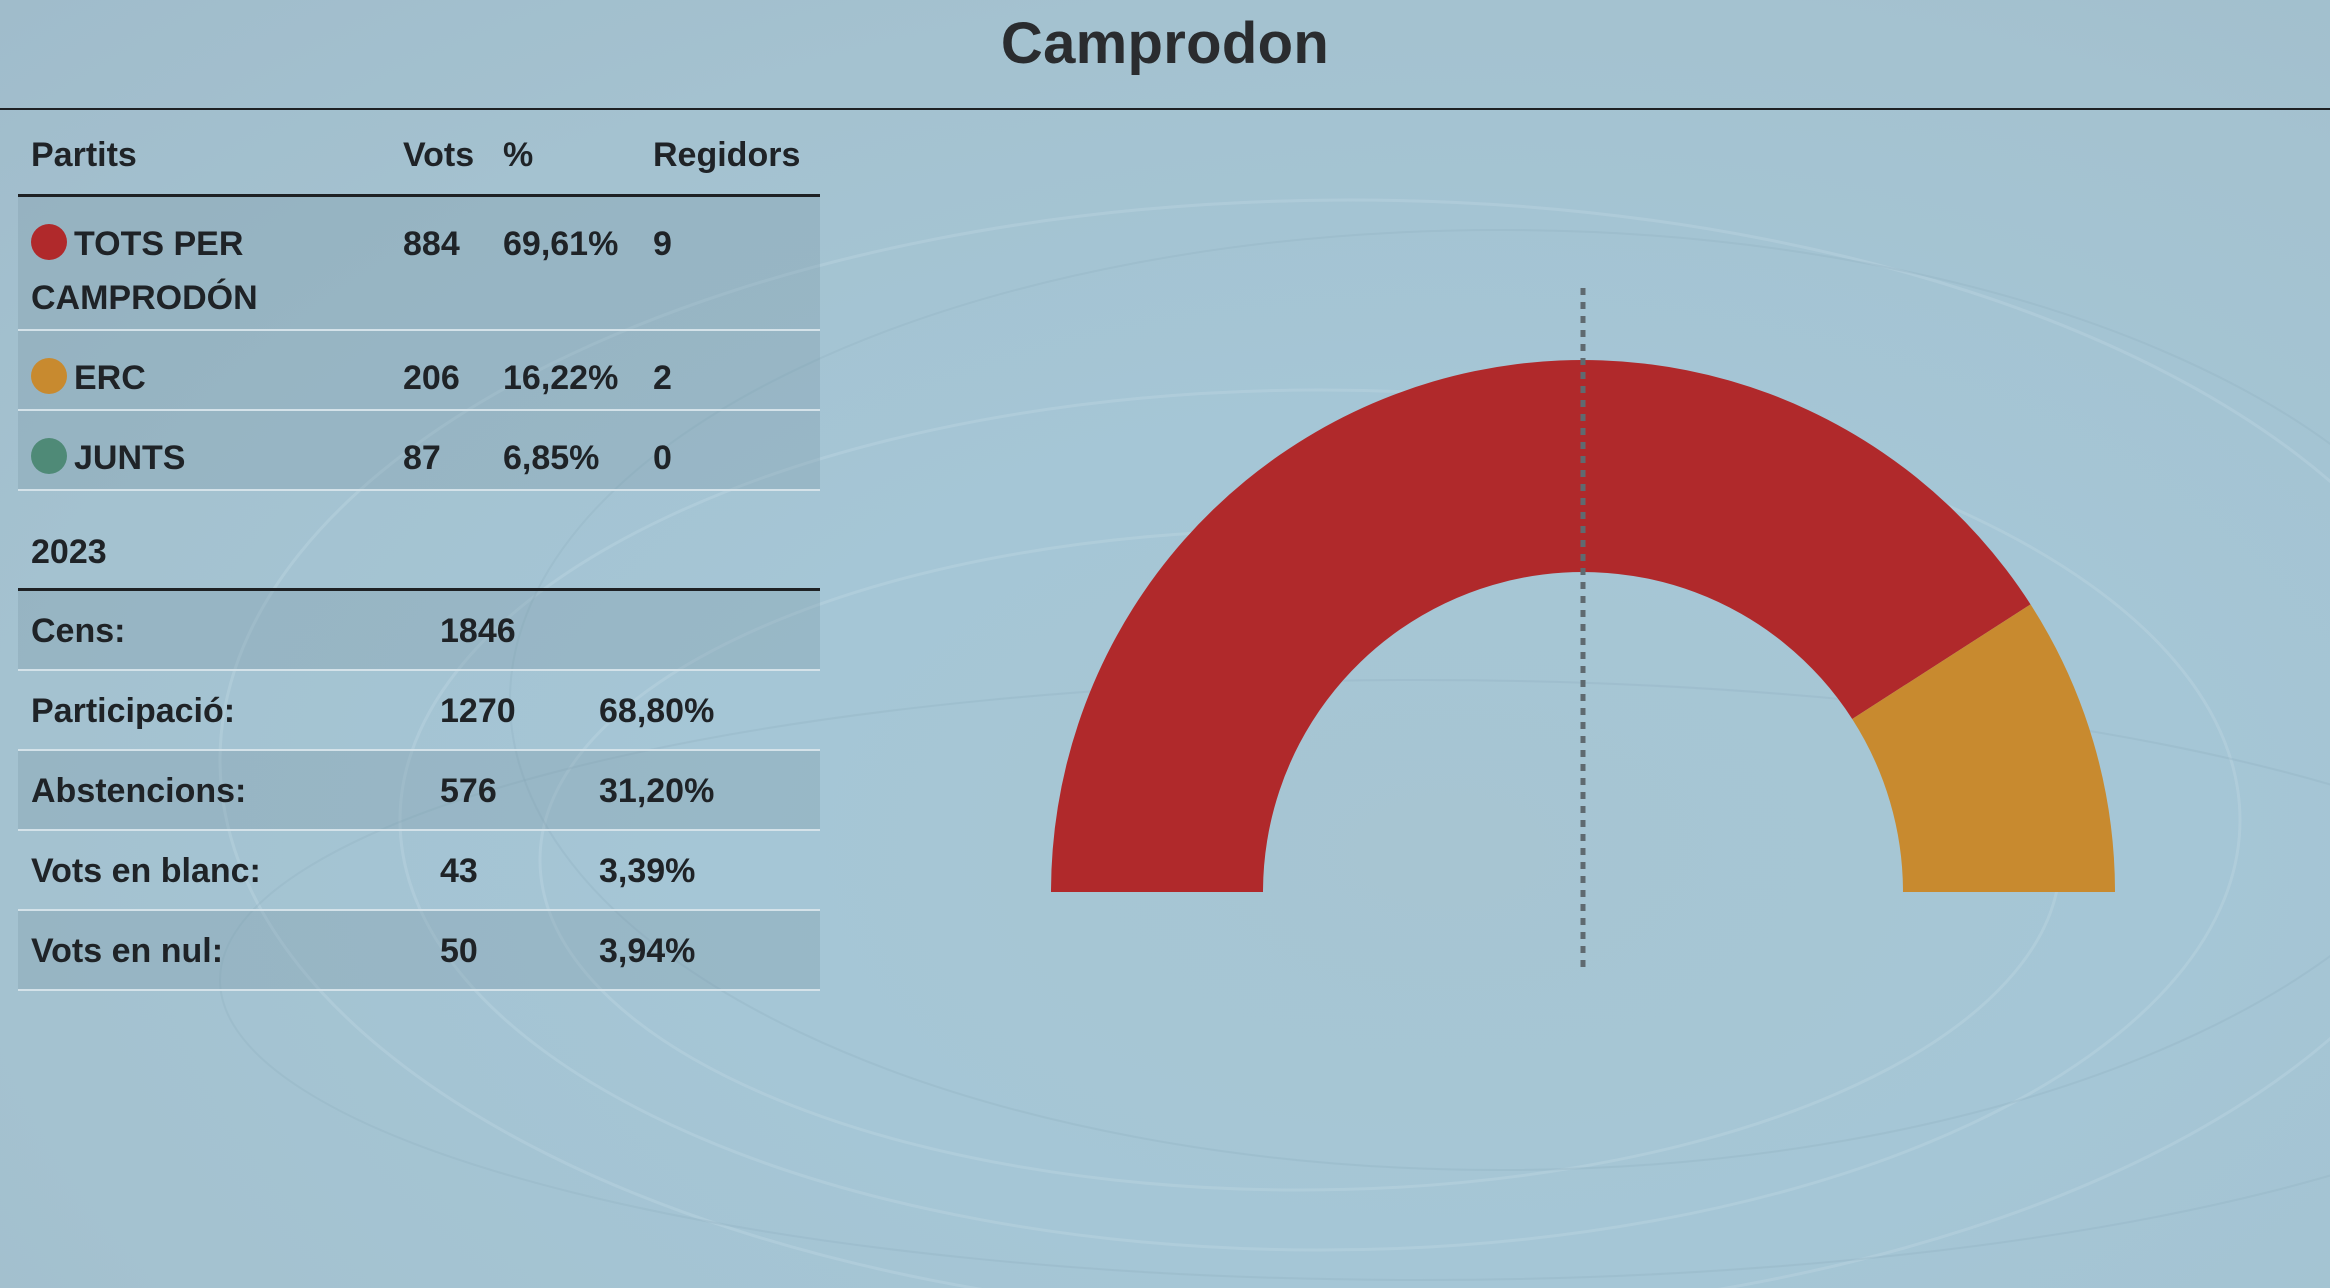 This screenshot has height=1288, width=2330. I want to click on party-seats: 2, so click(662, 378).